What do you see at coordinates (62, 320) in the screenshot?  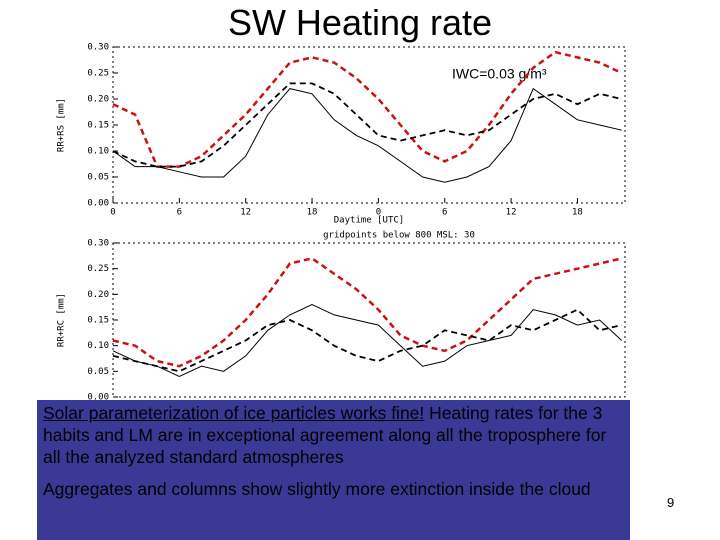 I see `y-axis-label: RR+RC [mm]` at bounding box center [62, 320].